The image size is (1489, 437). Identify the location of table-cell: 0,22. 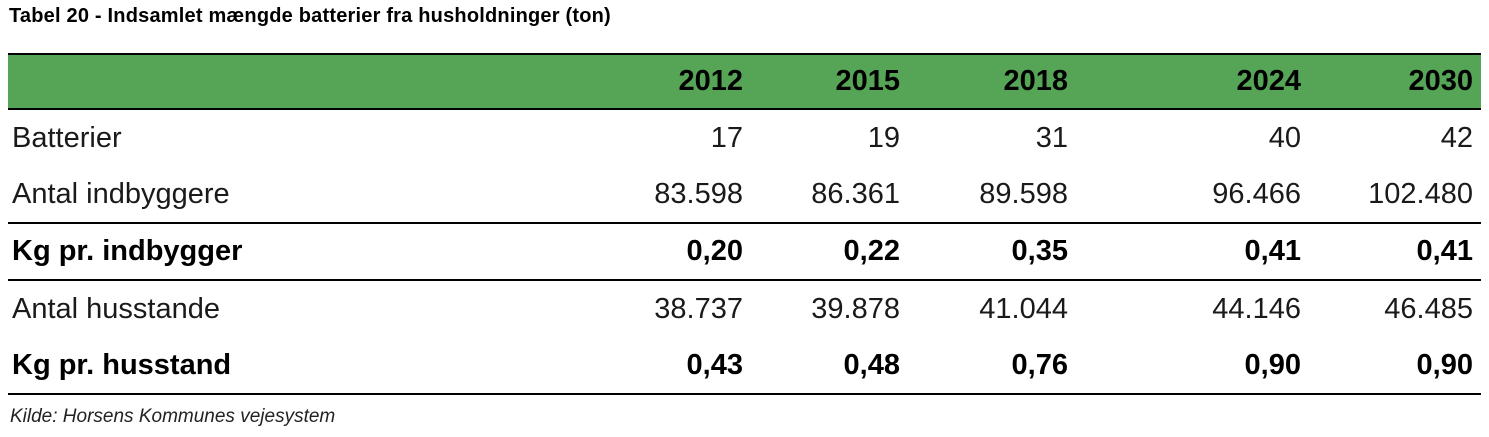
(871, 251).